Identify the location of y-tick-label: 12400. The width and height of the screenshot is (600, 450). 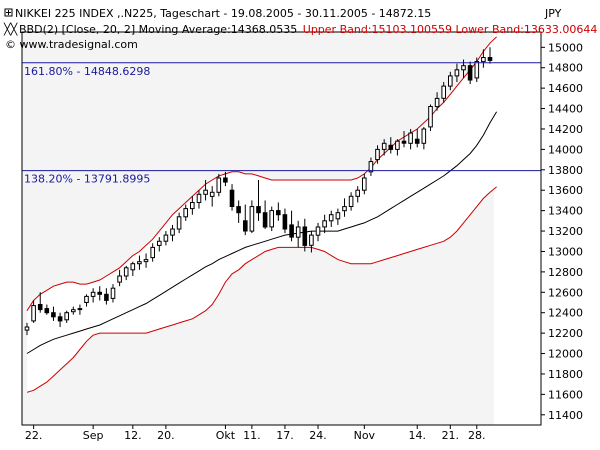
(565, 313).